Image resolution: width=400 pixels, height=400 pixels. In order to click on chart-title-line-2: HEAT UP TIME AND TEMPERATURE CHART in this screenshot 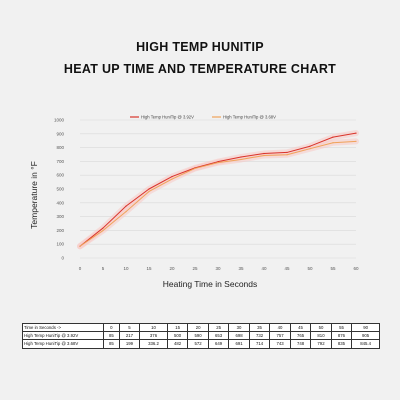, I will do `click(200, 69)`.